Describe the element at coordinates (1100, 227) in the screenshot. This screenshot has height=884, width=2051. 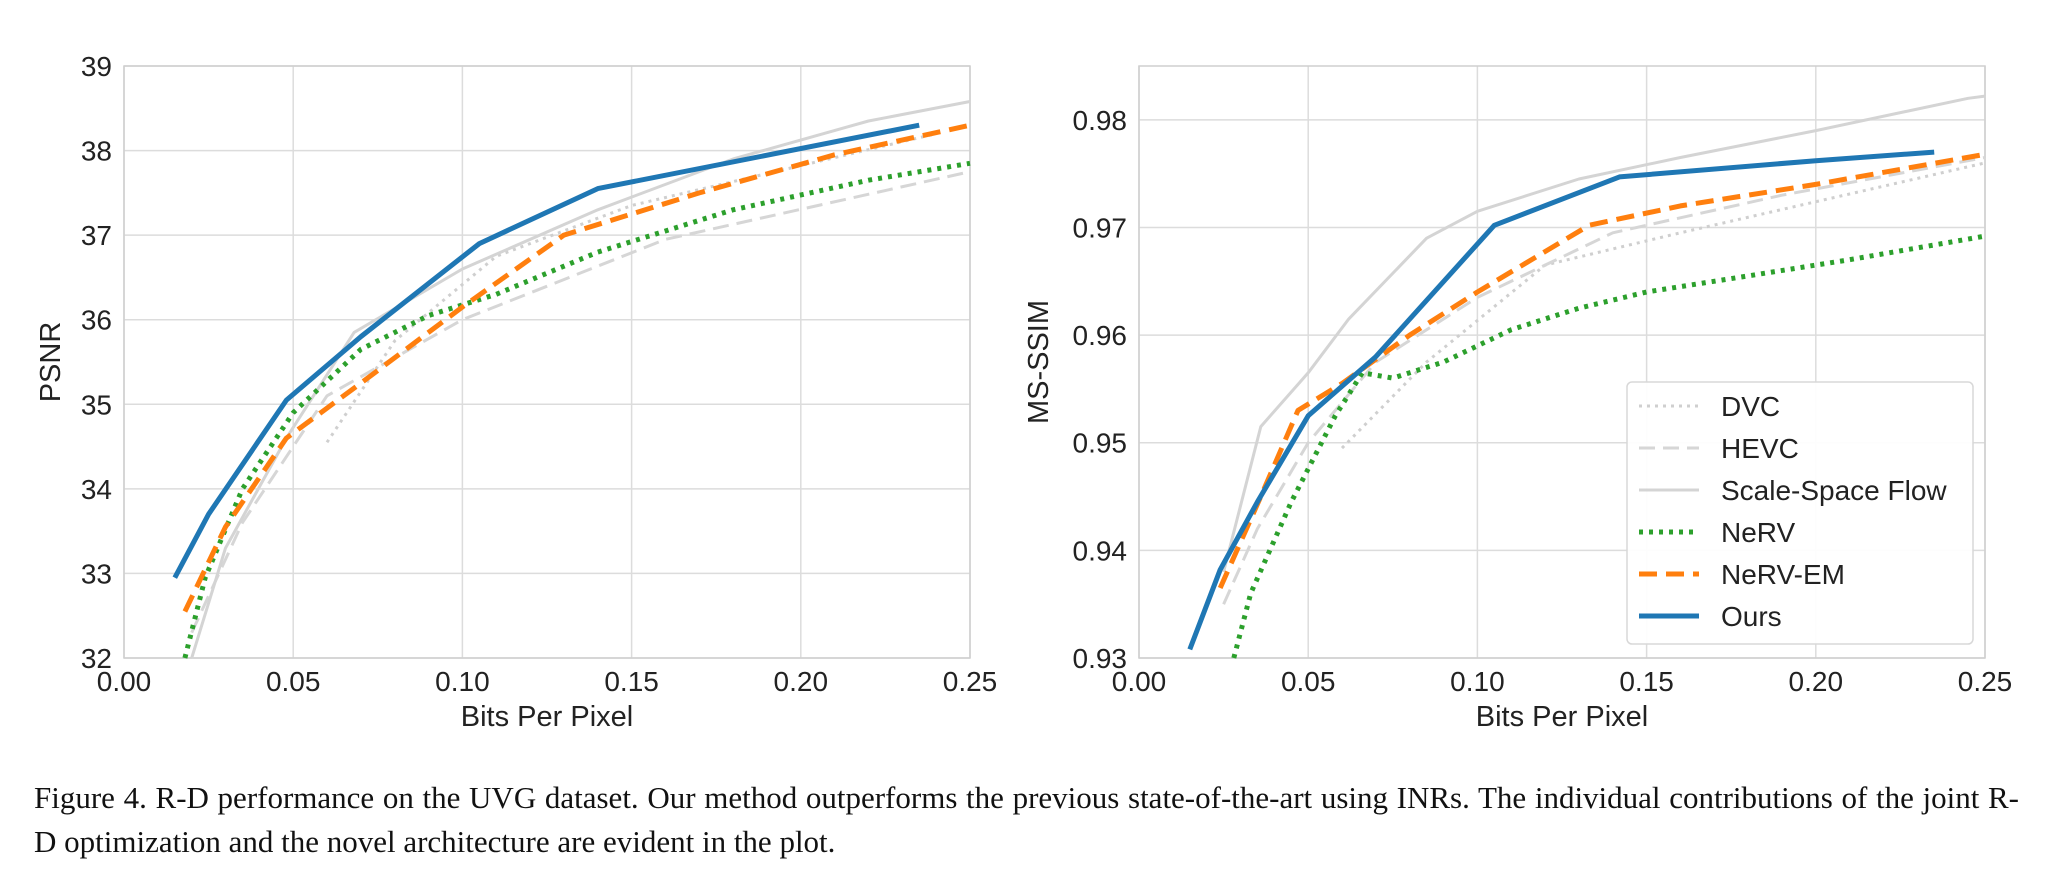
I see `y-tick-label: 0.97` at that location.